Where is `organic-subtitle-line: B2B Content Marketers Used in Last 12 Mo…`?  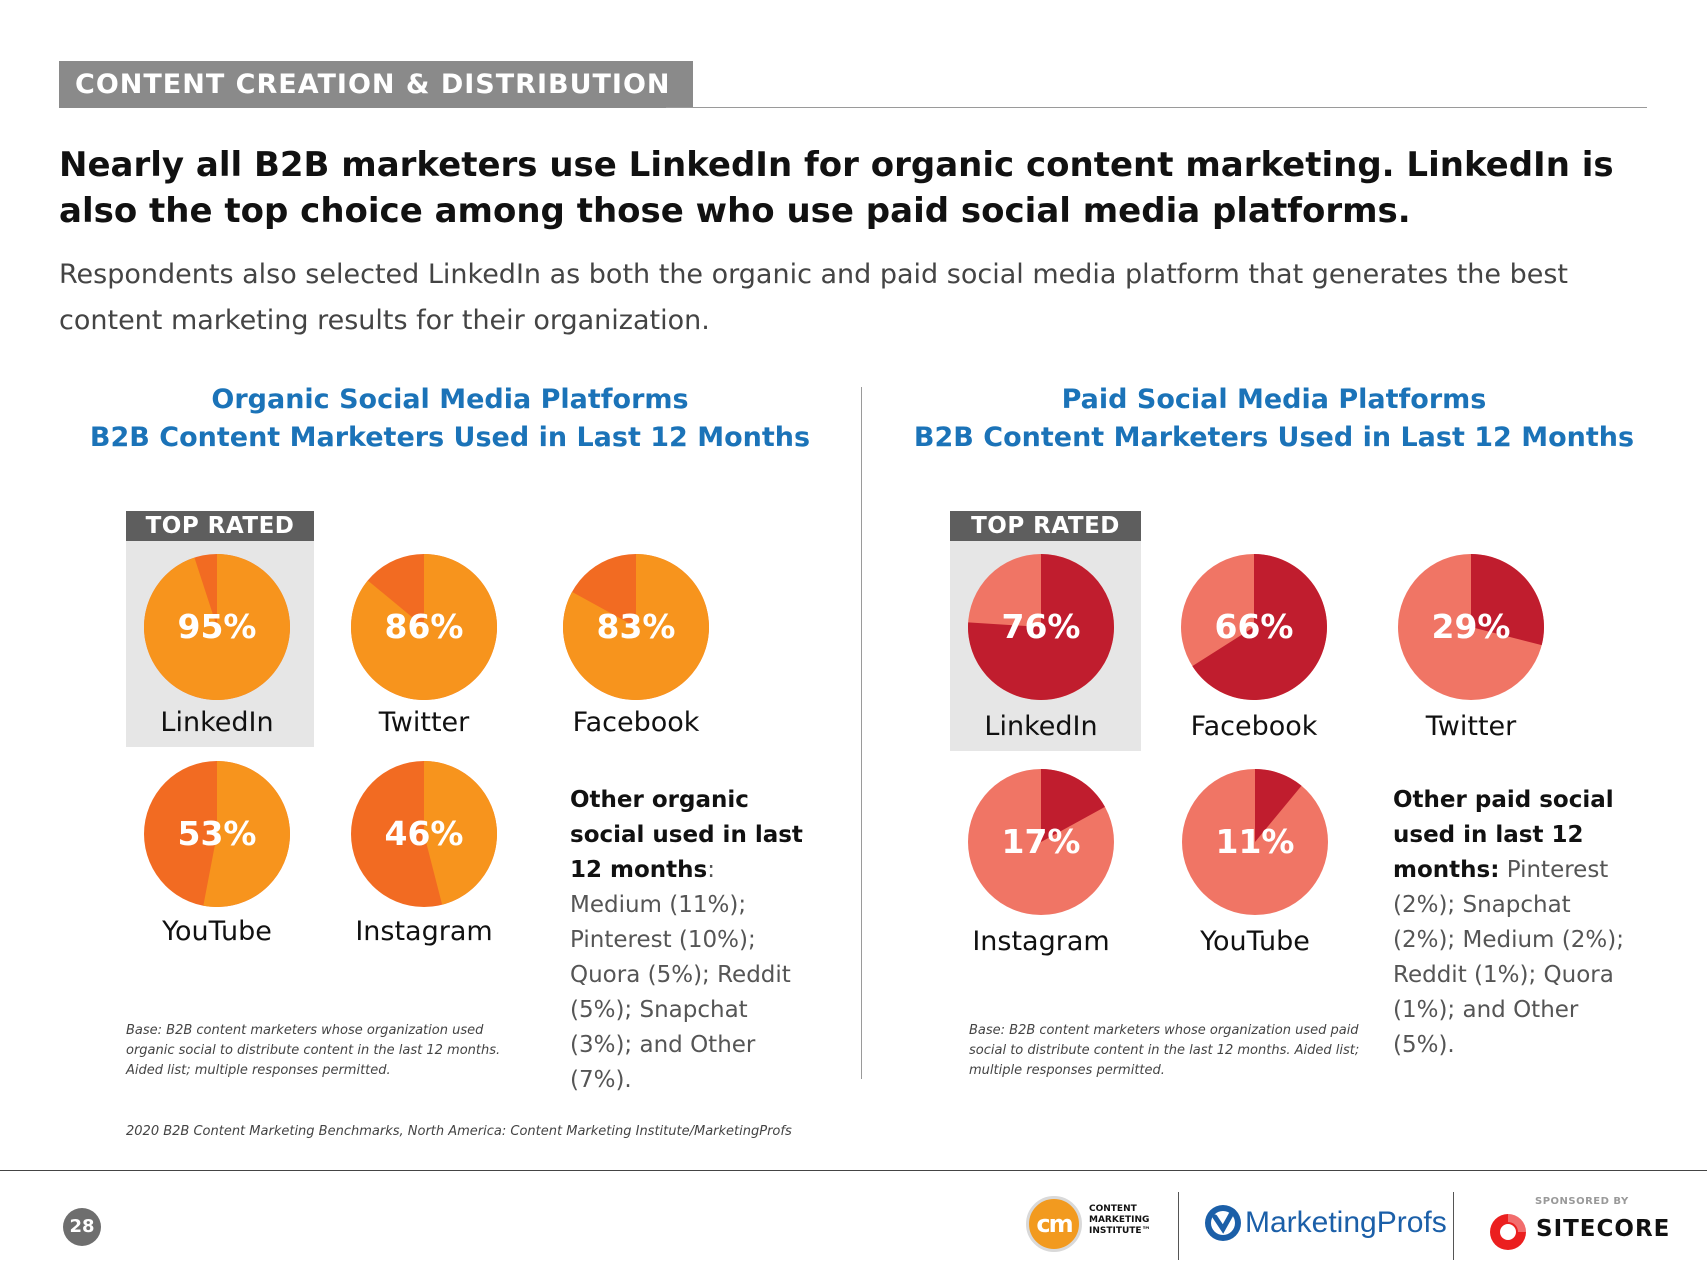
organic-subtitle-line: B2B Content Marketers Used in Last 12 Mo… is located at coordinates (450, 437).